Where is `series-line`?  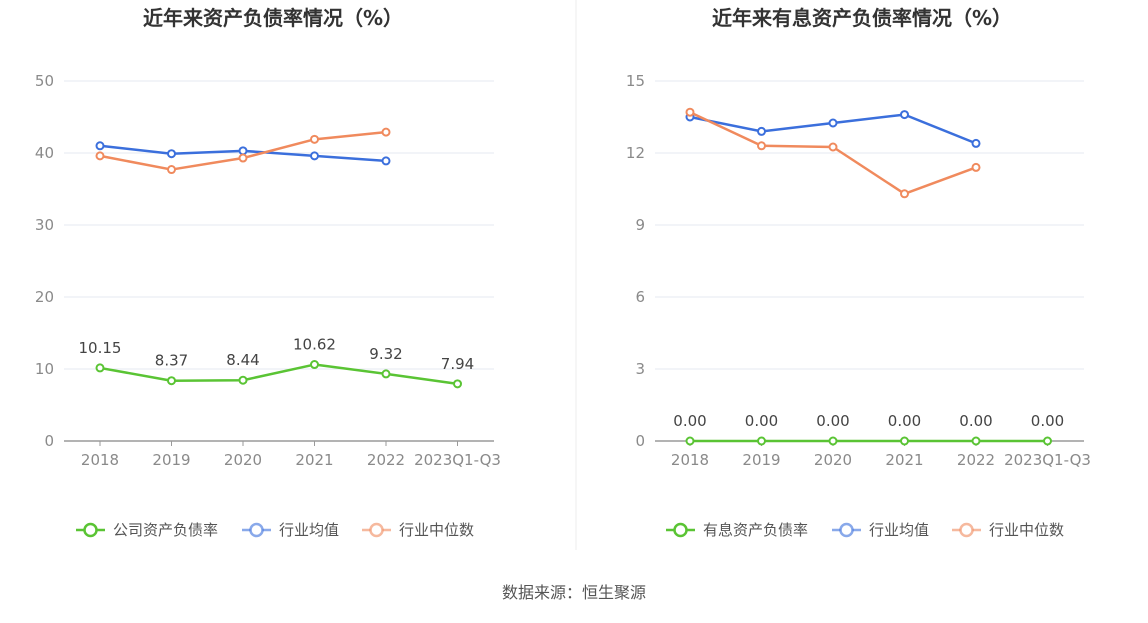 series-line is located at coordinates (278, 374).